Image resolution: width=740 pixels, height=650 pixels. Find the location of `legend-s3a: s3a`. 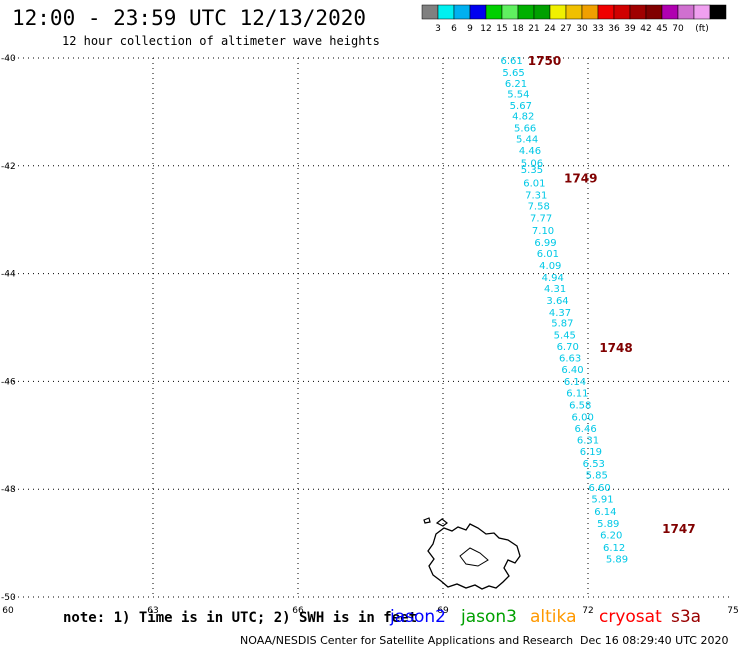

legend-s3a: s3a is located at coordinates (686, 617).